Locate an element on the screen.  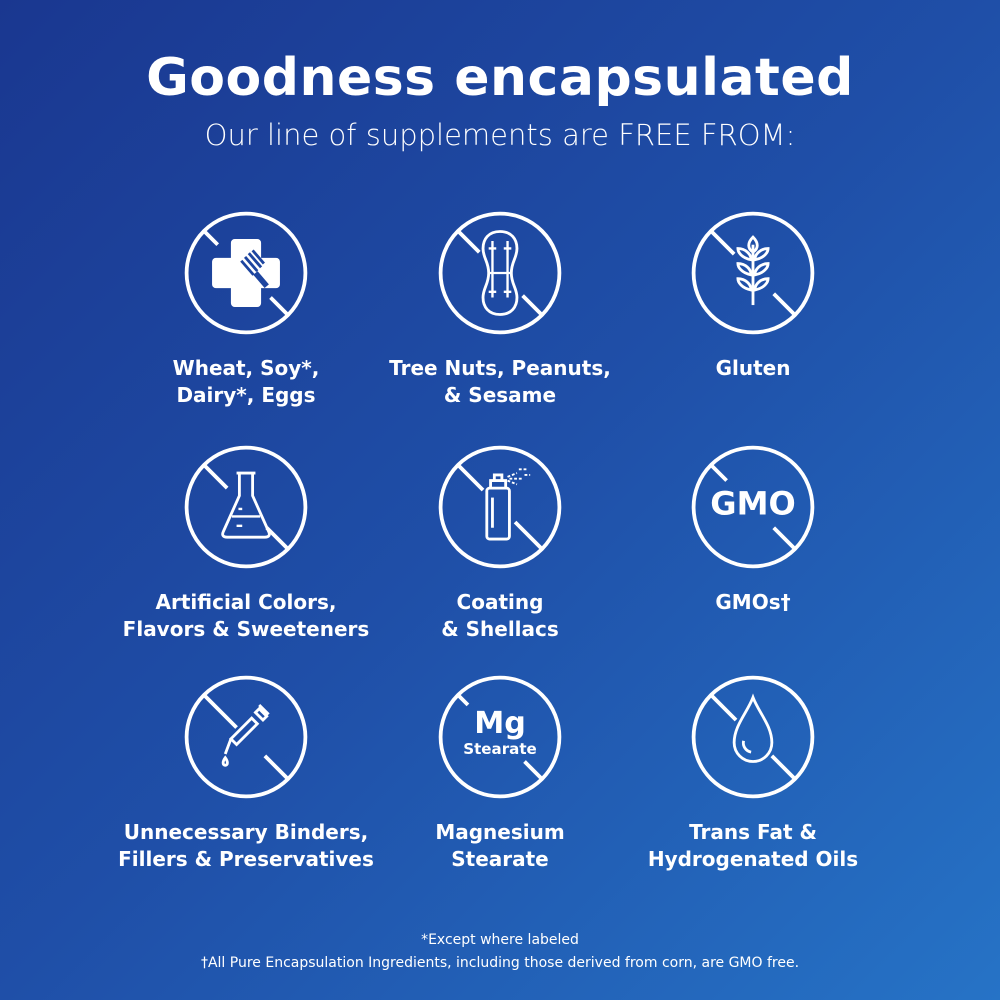
item-label: Gluten is located at coordinates (753, 368).